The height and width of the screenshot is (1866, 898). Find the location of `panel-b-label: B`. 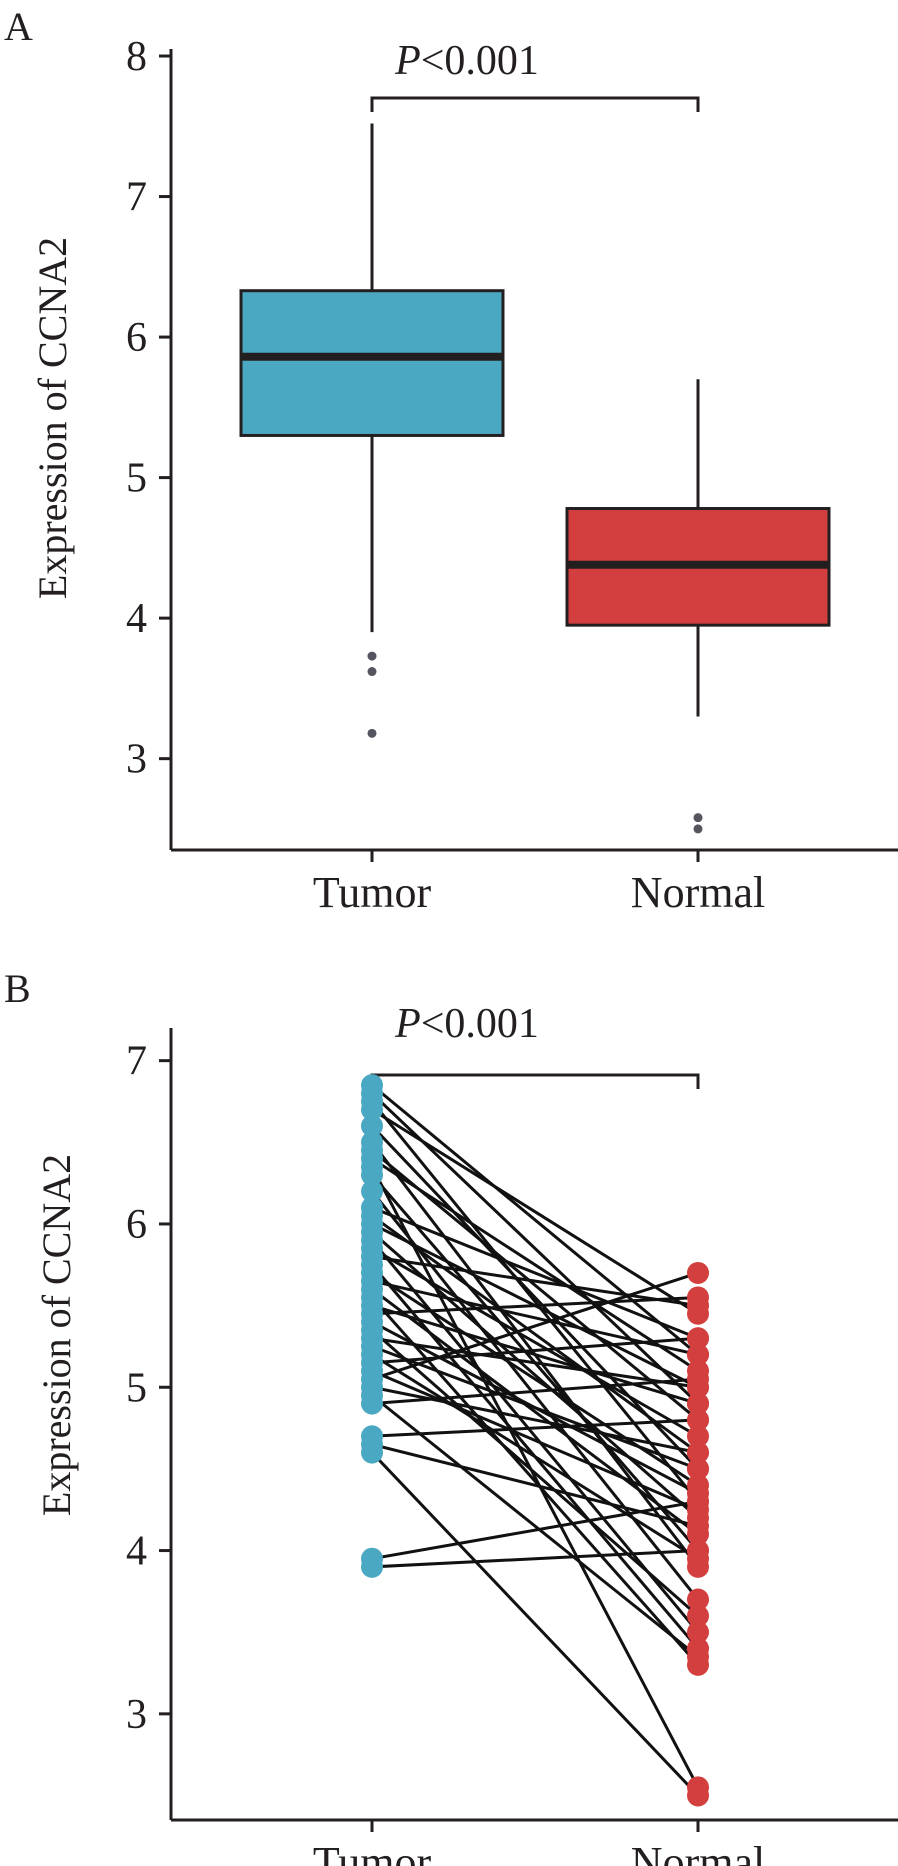

panel-b-label: B is located at coordinates (17, 988).